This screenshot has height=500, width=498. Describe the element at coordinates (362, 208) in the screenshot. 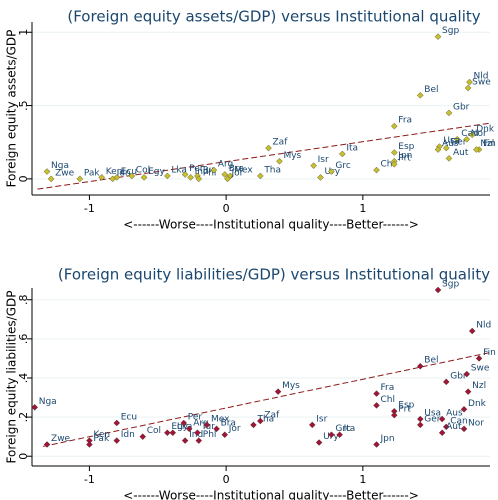

I see `x-tick-label: 1` at that location.